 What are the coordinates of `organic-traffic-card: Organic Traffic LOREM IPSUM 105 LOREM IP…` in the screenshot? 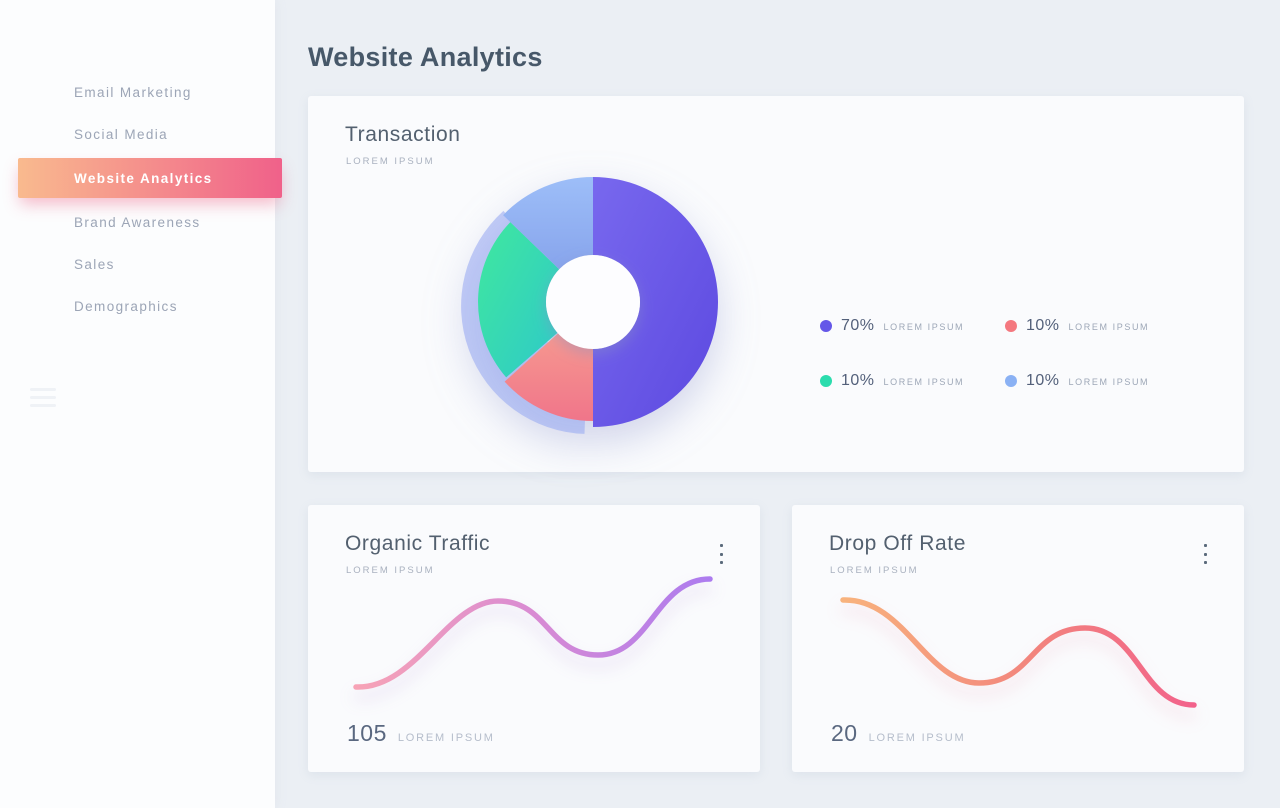 It's located at (534, 638).